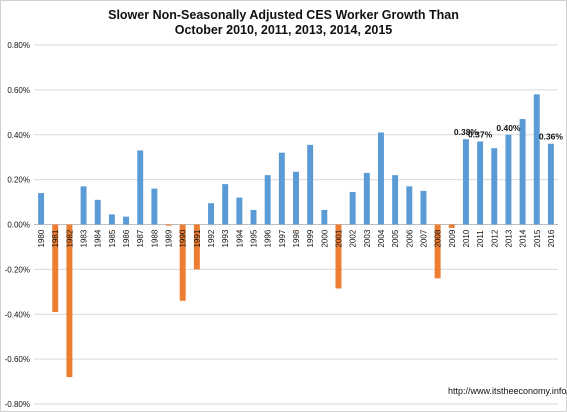 The height and width of the screenshot is (412, 567). I want to click on x-tick-label: 1993, so click(225, 238).